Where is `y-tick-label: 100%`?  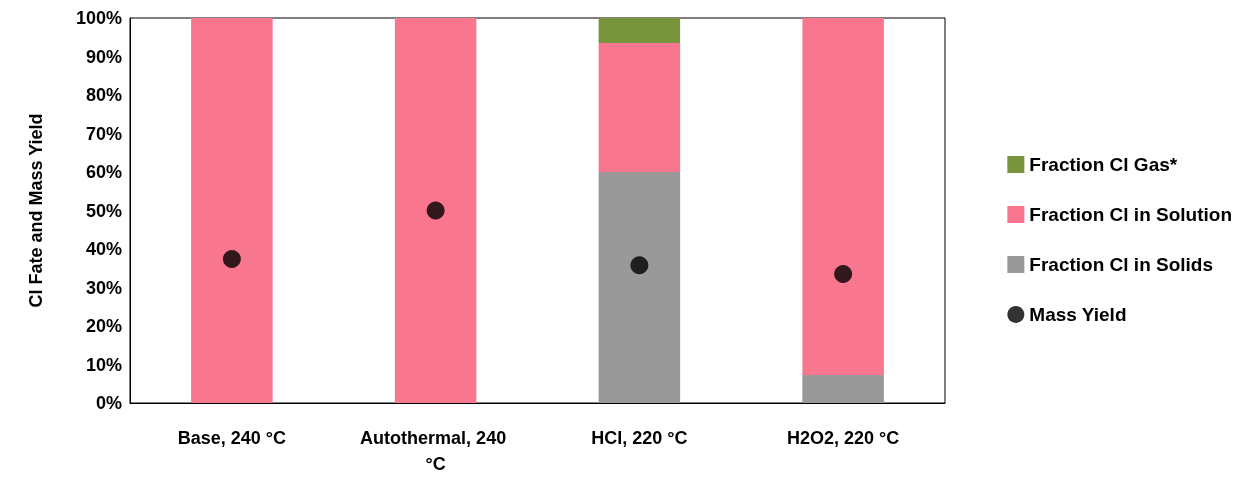
y-tick-label: 100% is located at coordinates (98, 18).